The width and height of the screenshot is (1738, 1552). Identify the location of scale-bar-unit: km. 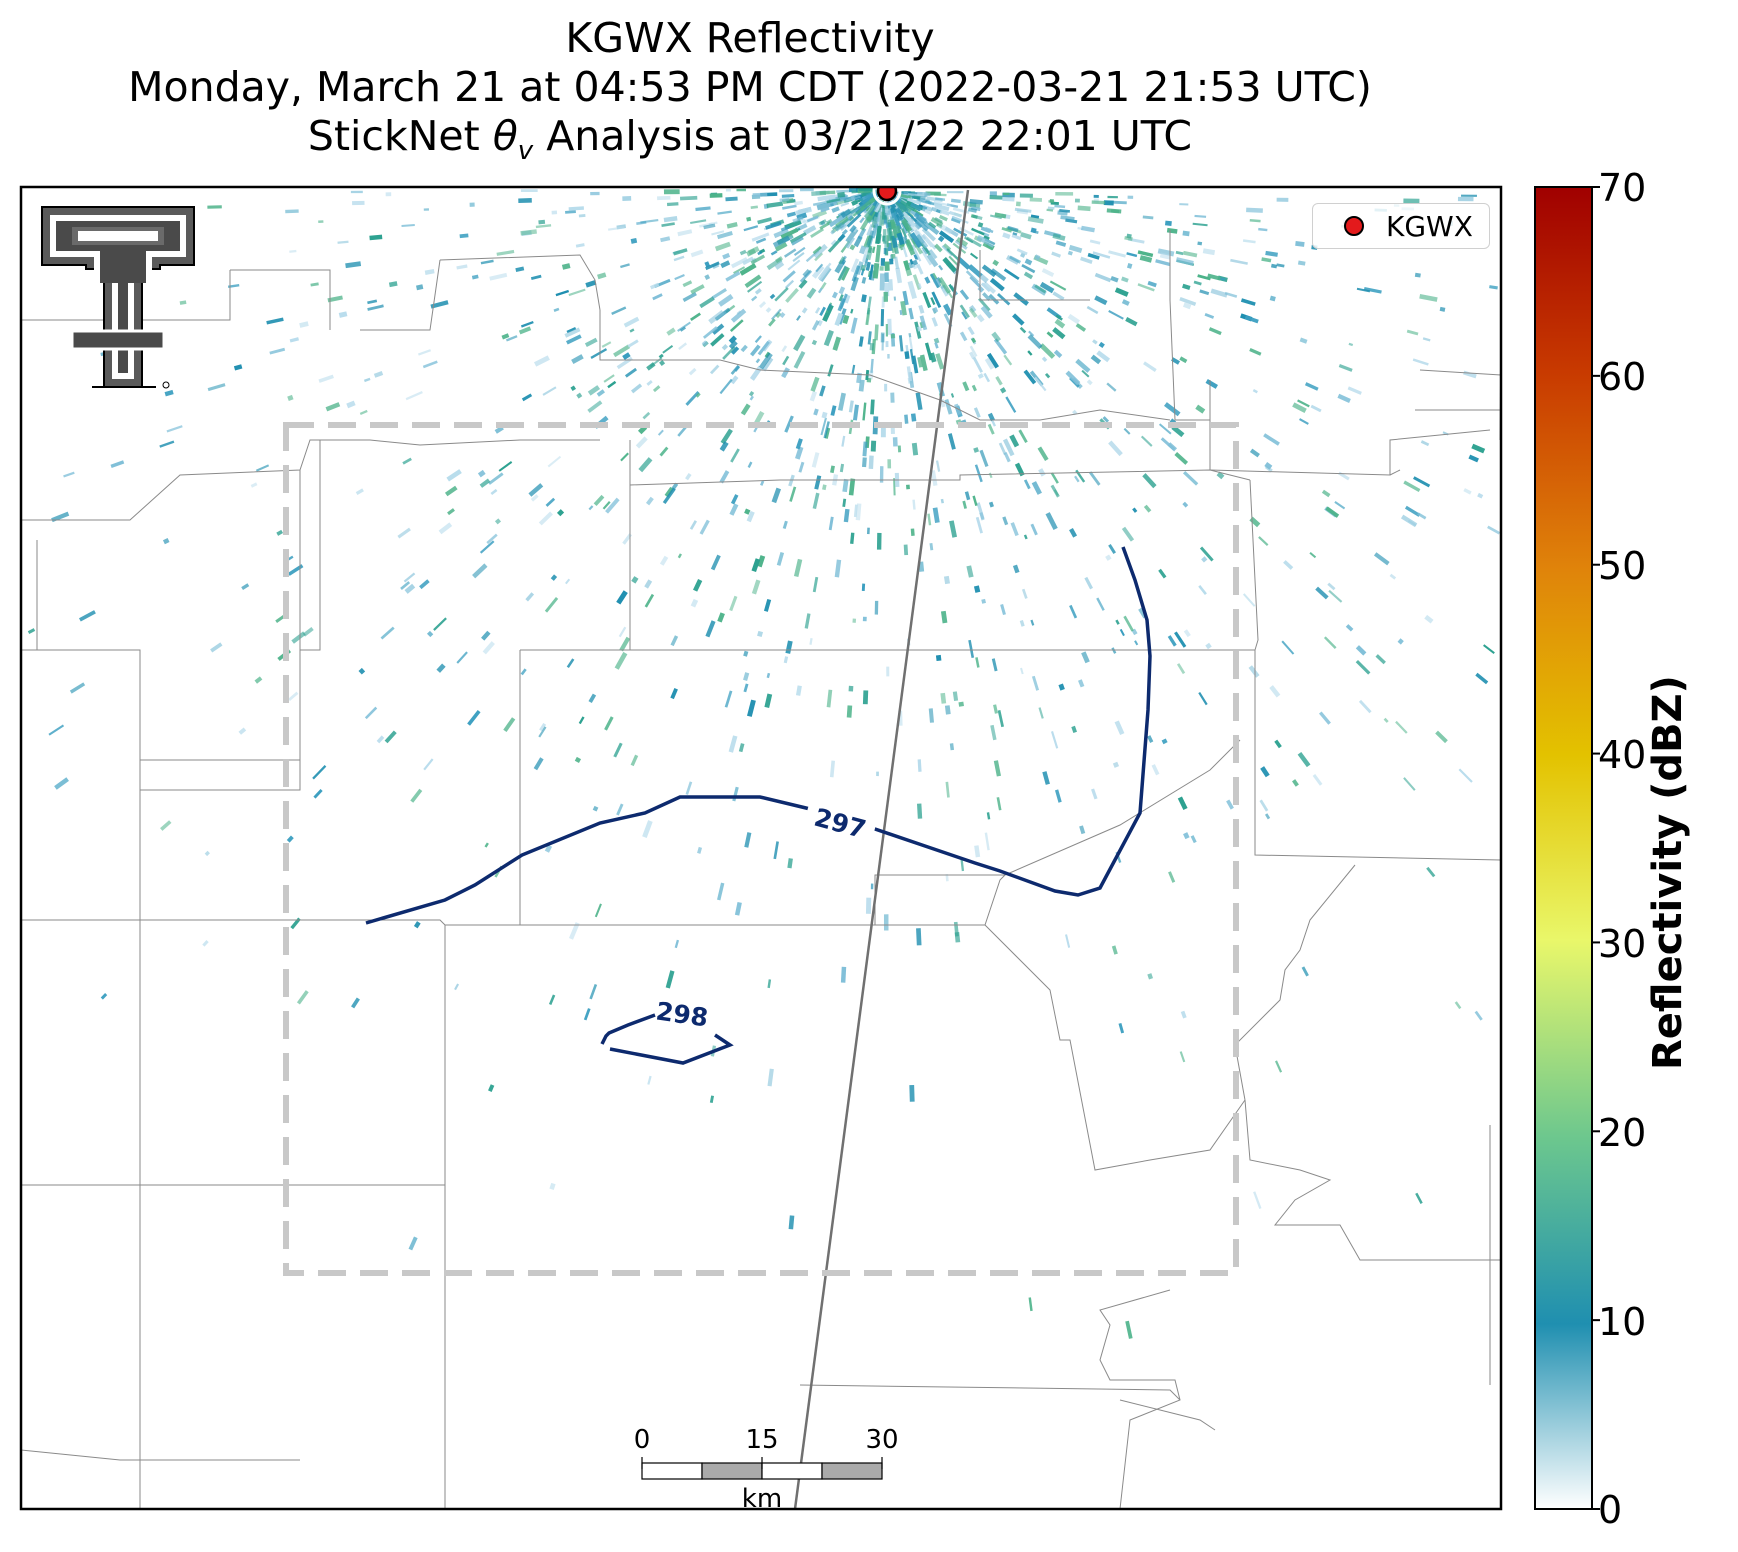
(762, 1499).